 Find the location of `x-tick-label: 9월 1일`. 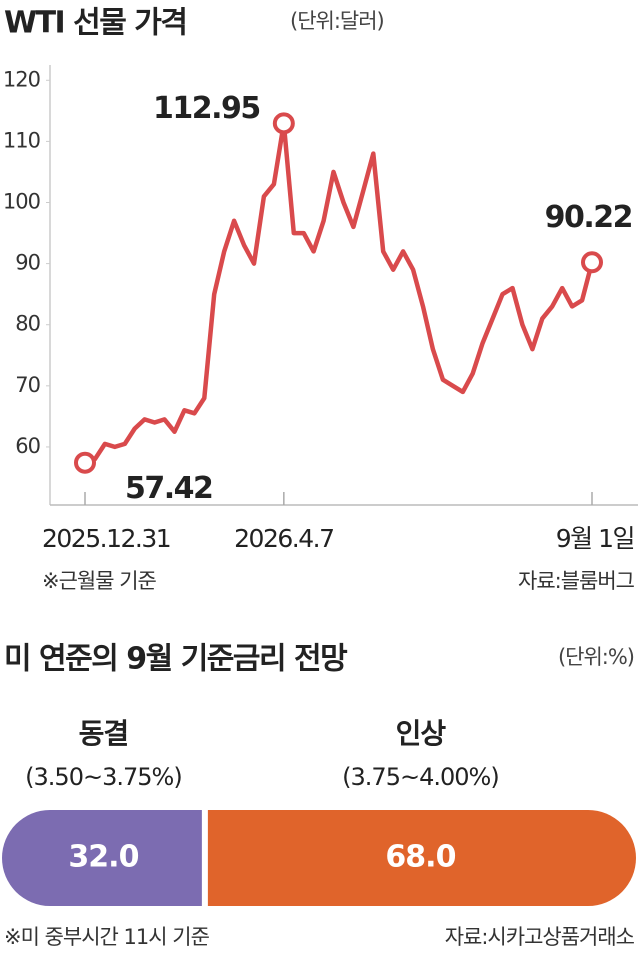

x-tick-label: 9월 1일 is located at coordinates (595, 538).